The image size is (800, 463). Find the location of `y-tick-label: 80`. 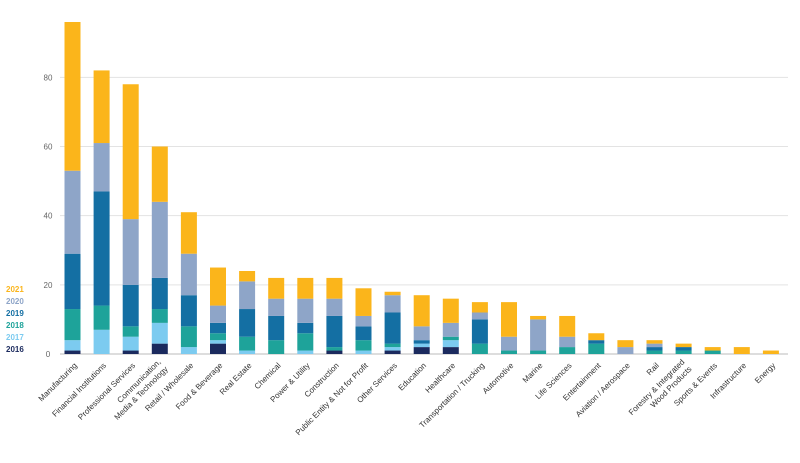

y-tick-label: 80 is located at coordinates (48, 77).